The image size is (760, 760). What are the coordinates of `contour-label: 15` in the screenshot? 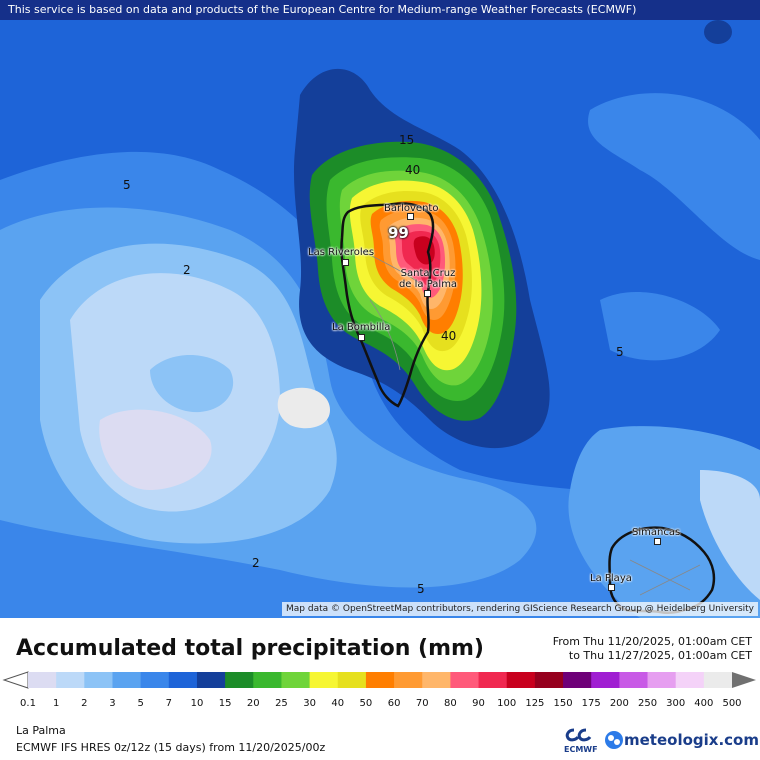 It's located at (407, 140).